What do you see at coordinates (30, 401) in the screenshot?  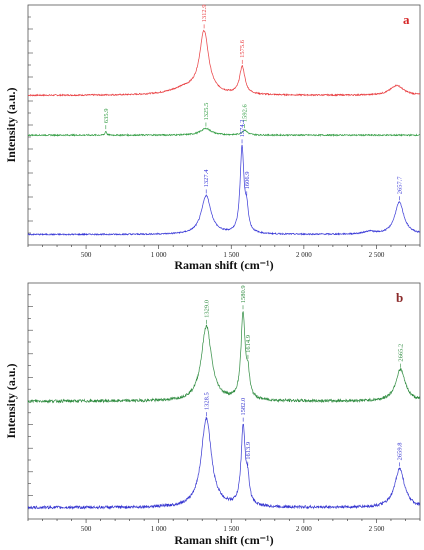 I see `panel-b-y-ticks` at bounding box center [30, 401].